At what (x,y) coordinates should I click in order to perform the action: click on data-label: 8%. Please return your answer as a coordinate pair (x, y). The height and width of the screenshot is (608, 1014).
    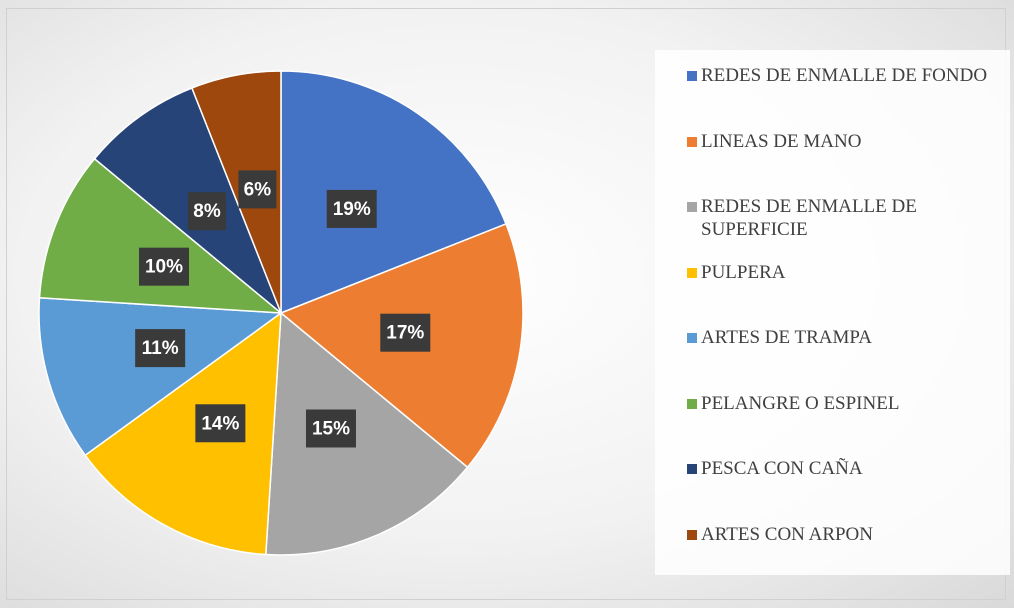
    Looking at the image, I should click on (207, 211).